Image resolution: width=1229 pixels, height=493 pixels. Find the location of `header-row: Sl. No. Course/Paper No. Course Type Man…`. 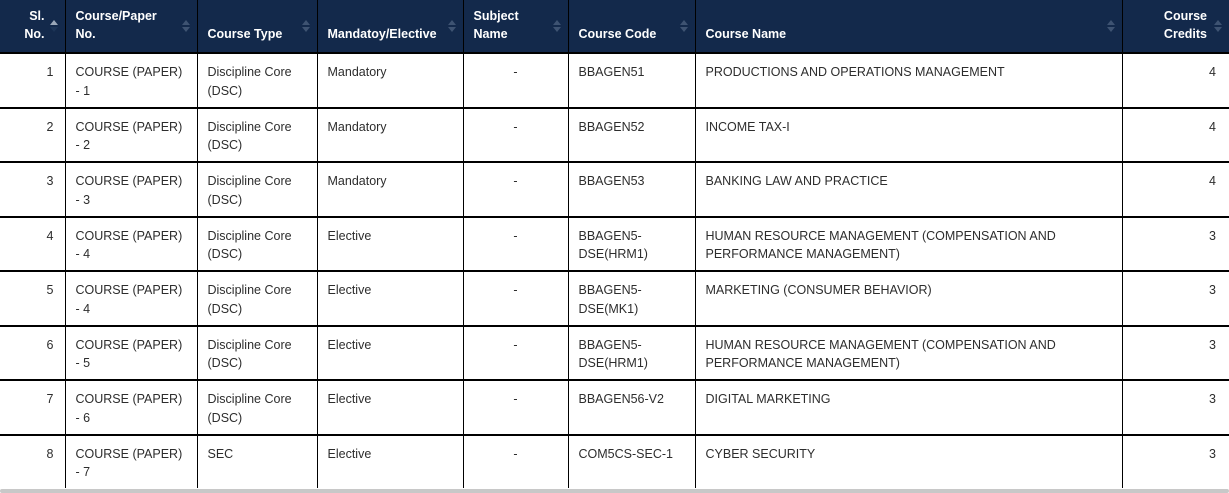

header-row: Sl. No. Course/Paper No. Course Type Man… is located at coordinates (614, 26).